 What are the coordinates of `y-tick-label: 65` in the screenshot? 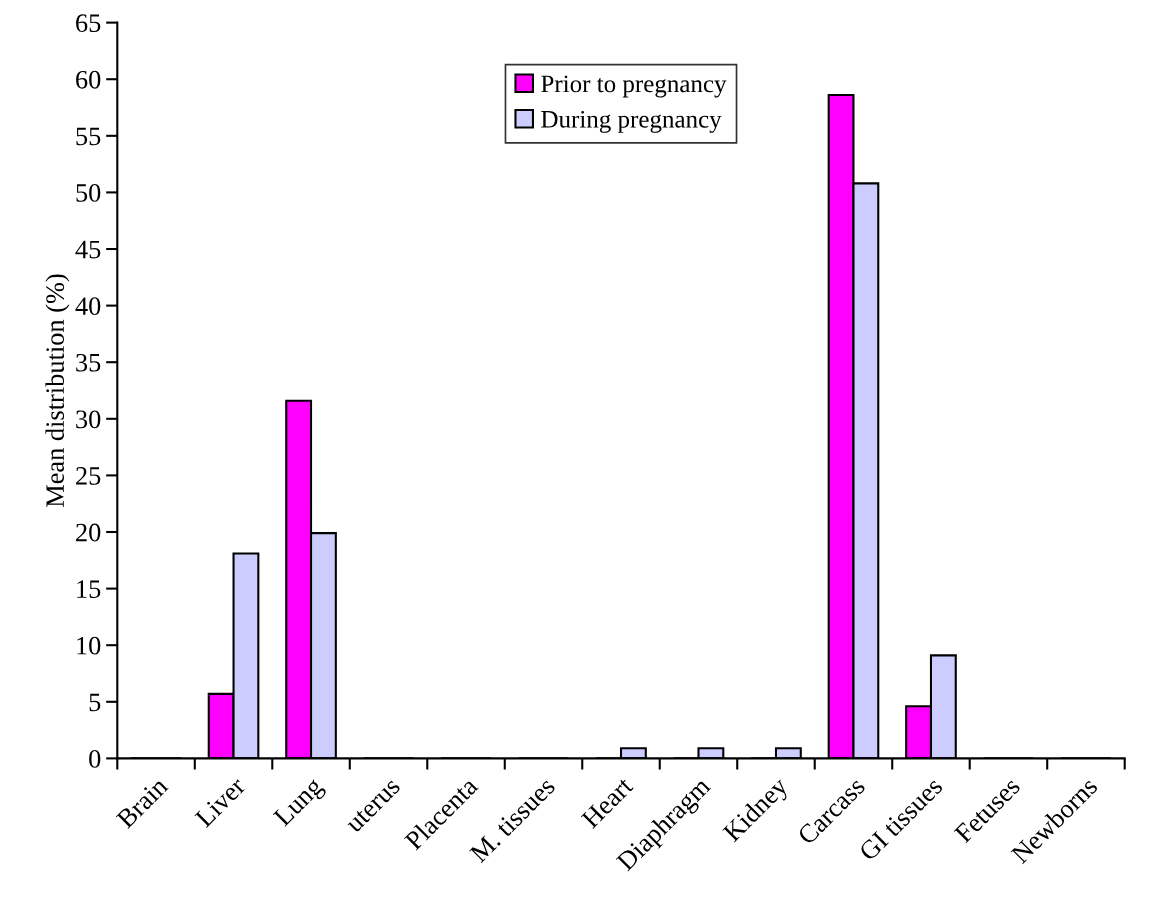 It's located at (88, 23).